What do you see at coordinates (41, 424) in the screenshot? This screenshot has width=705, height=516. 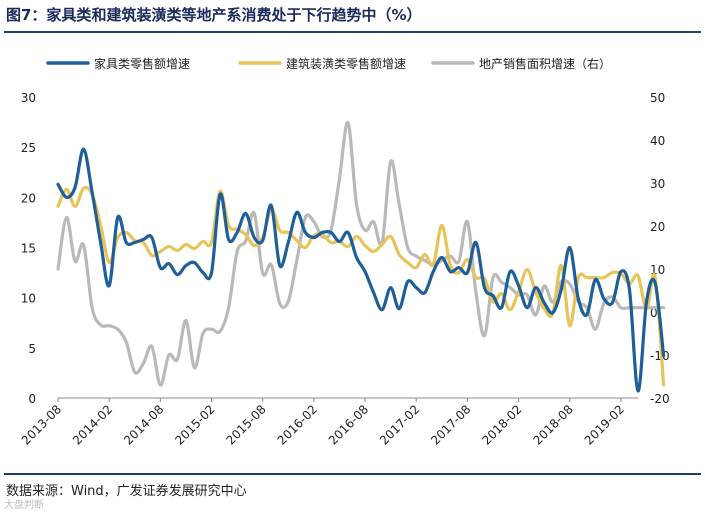 I see `x-tick-label: 2013-08` at bounding box center [41, 424].